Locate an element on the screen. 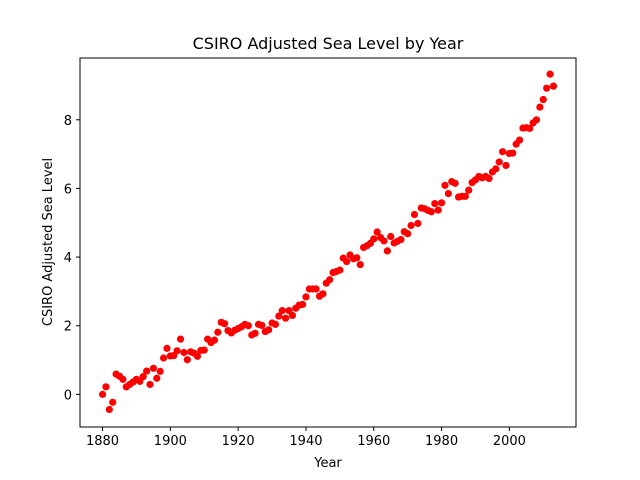 This screenshot has width=640, height=480. x-axis: 1880 1900 1920 1940 1960 1980 2000 is located at coordinates (306, 438).